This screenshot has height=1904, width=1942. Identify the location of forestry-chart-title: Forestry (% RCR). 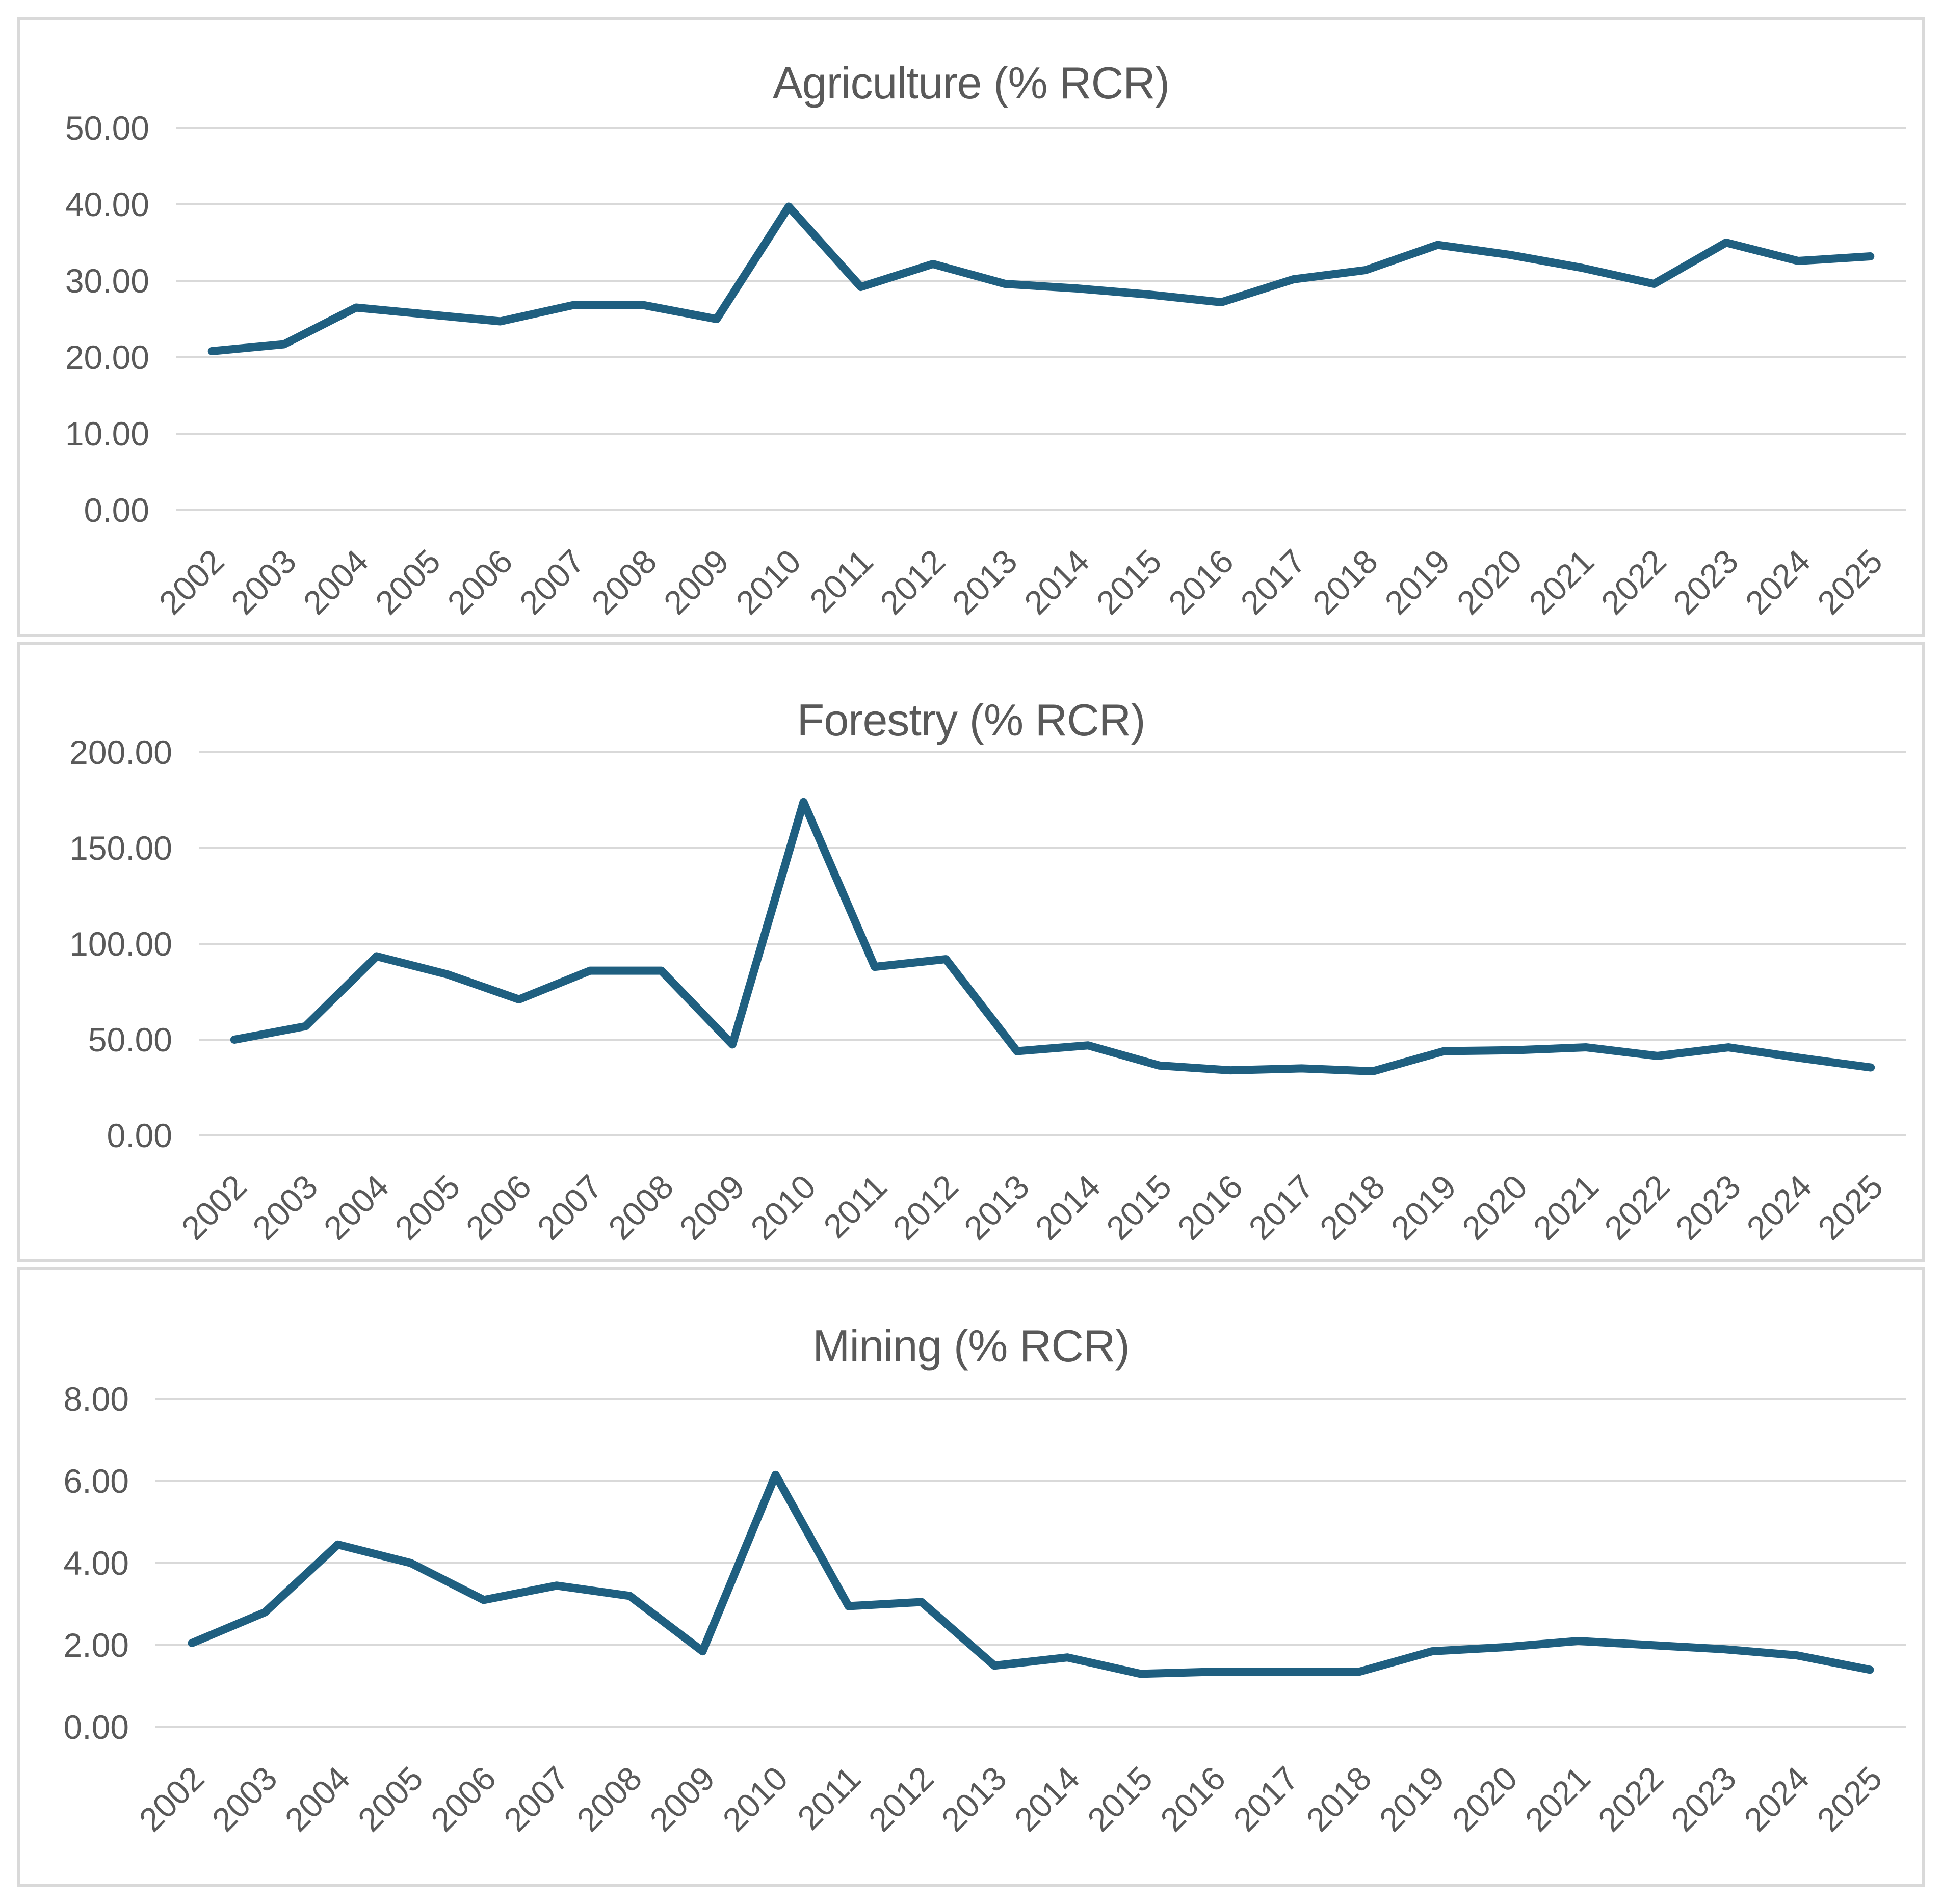
(971, 720).